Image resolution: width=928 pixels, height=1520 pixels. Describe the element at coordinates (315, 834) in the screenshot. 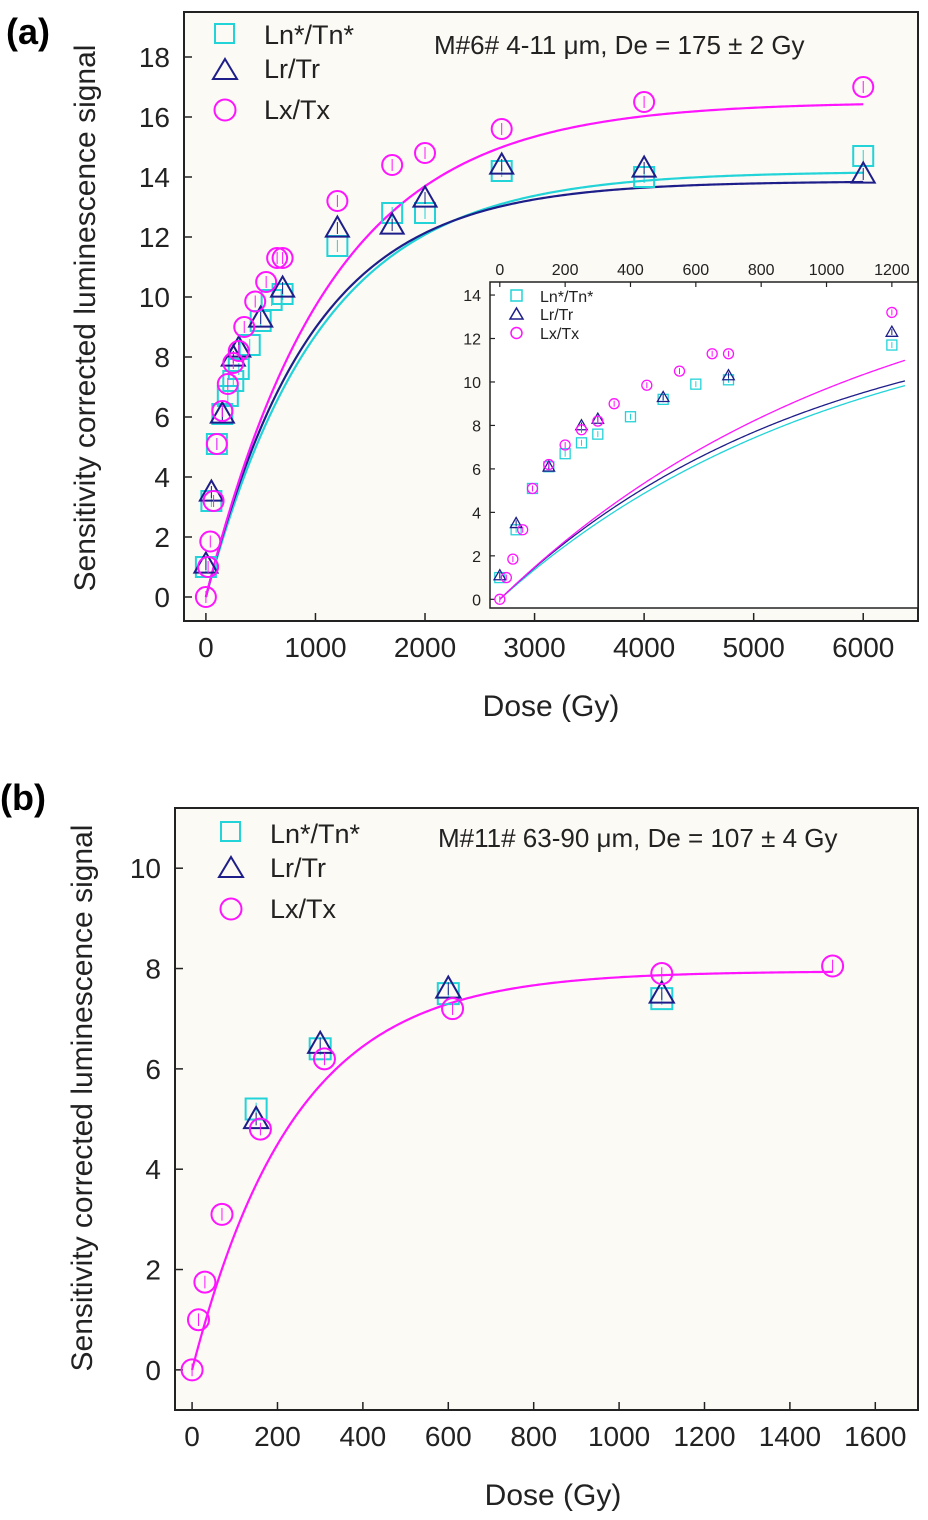

I see `legend-b-ln-label: Ln*/Tn*` at that location.